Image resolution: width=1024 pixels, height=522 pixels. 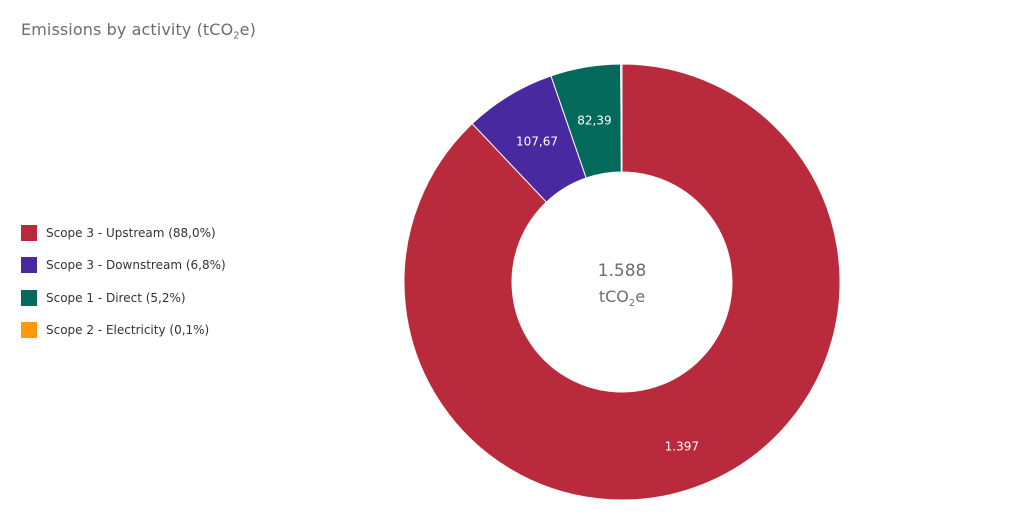 What do you see at coordinates (682, 446) in the screenshot?
I see `data-label-scope3-upstream: 1.397` at bounding box center [682, 446].